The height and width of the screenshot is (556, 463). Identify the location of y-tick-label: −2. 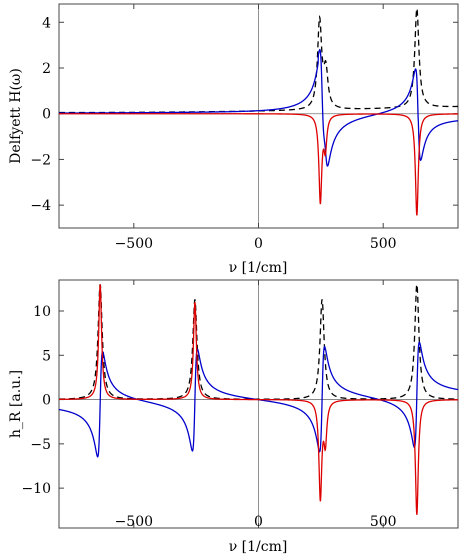
(40, 160).